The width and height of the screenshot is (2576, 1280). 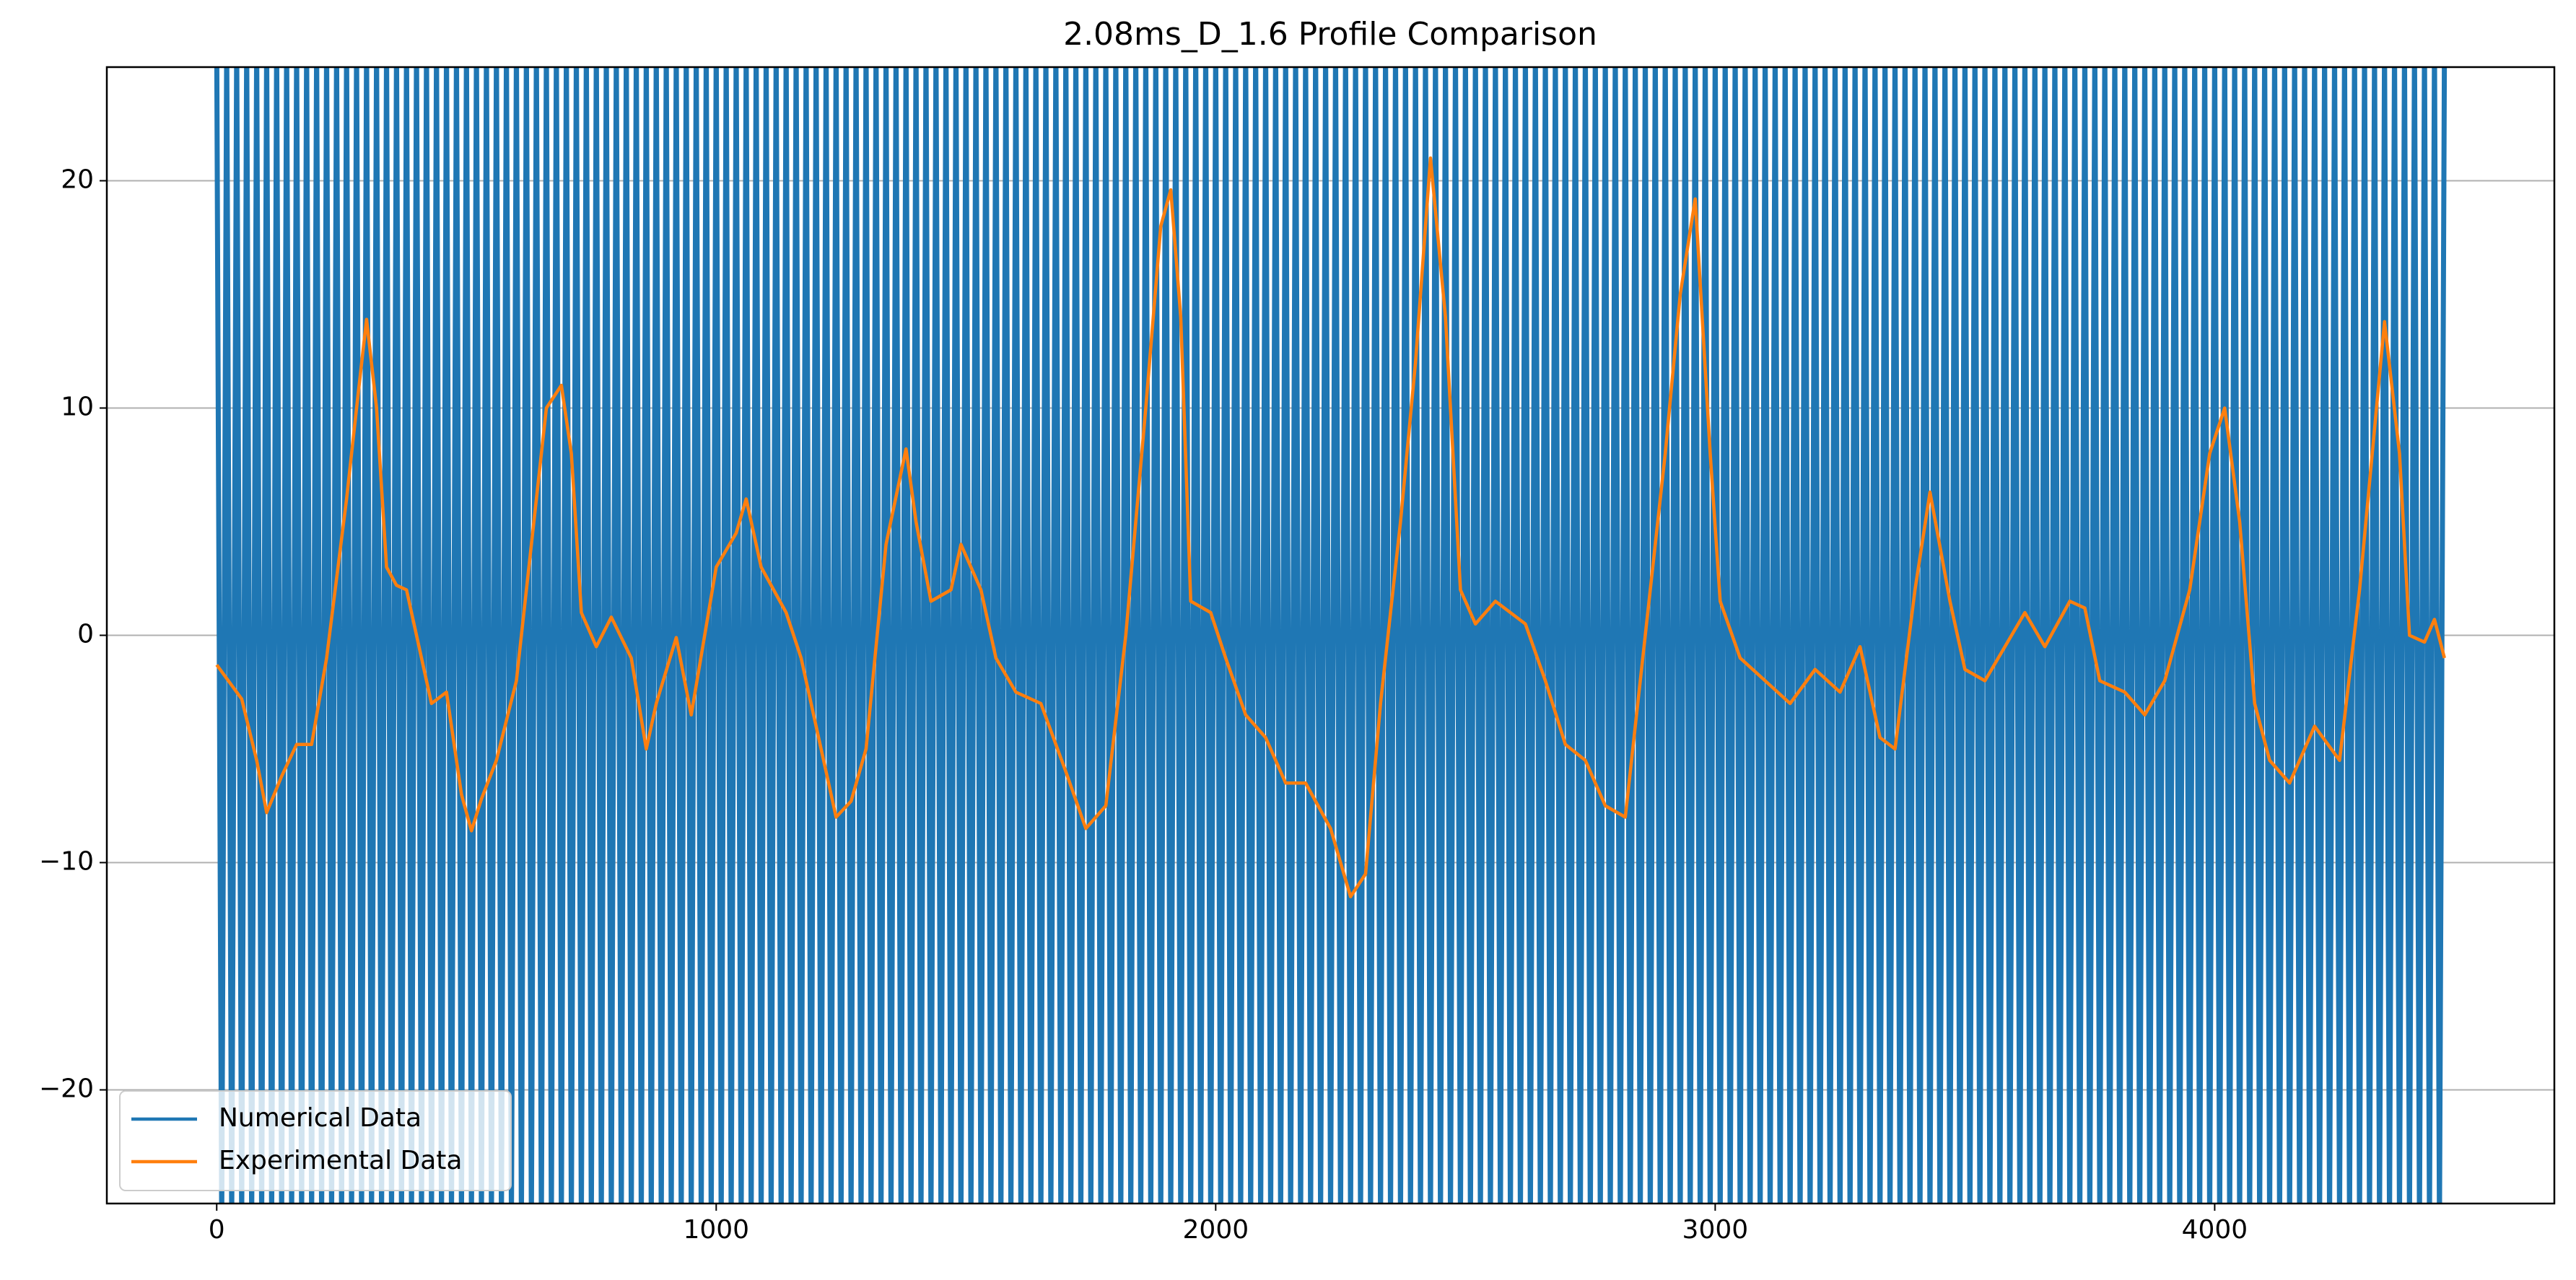 I want to click on legend-label: Experimental Data, so click(x=340, y=1160).